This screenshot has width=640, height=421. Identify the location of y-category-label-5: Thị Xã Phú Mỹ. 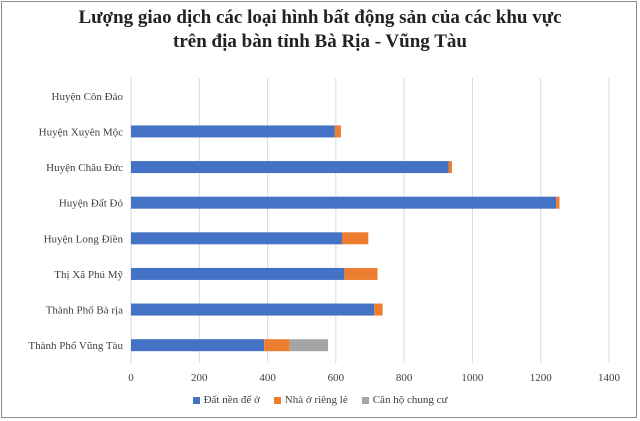
(88, 275).